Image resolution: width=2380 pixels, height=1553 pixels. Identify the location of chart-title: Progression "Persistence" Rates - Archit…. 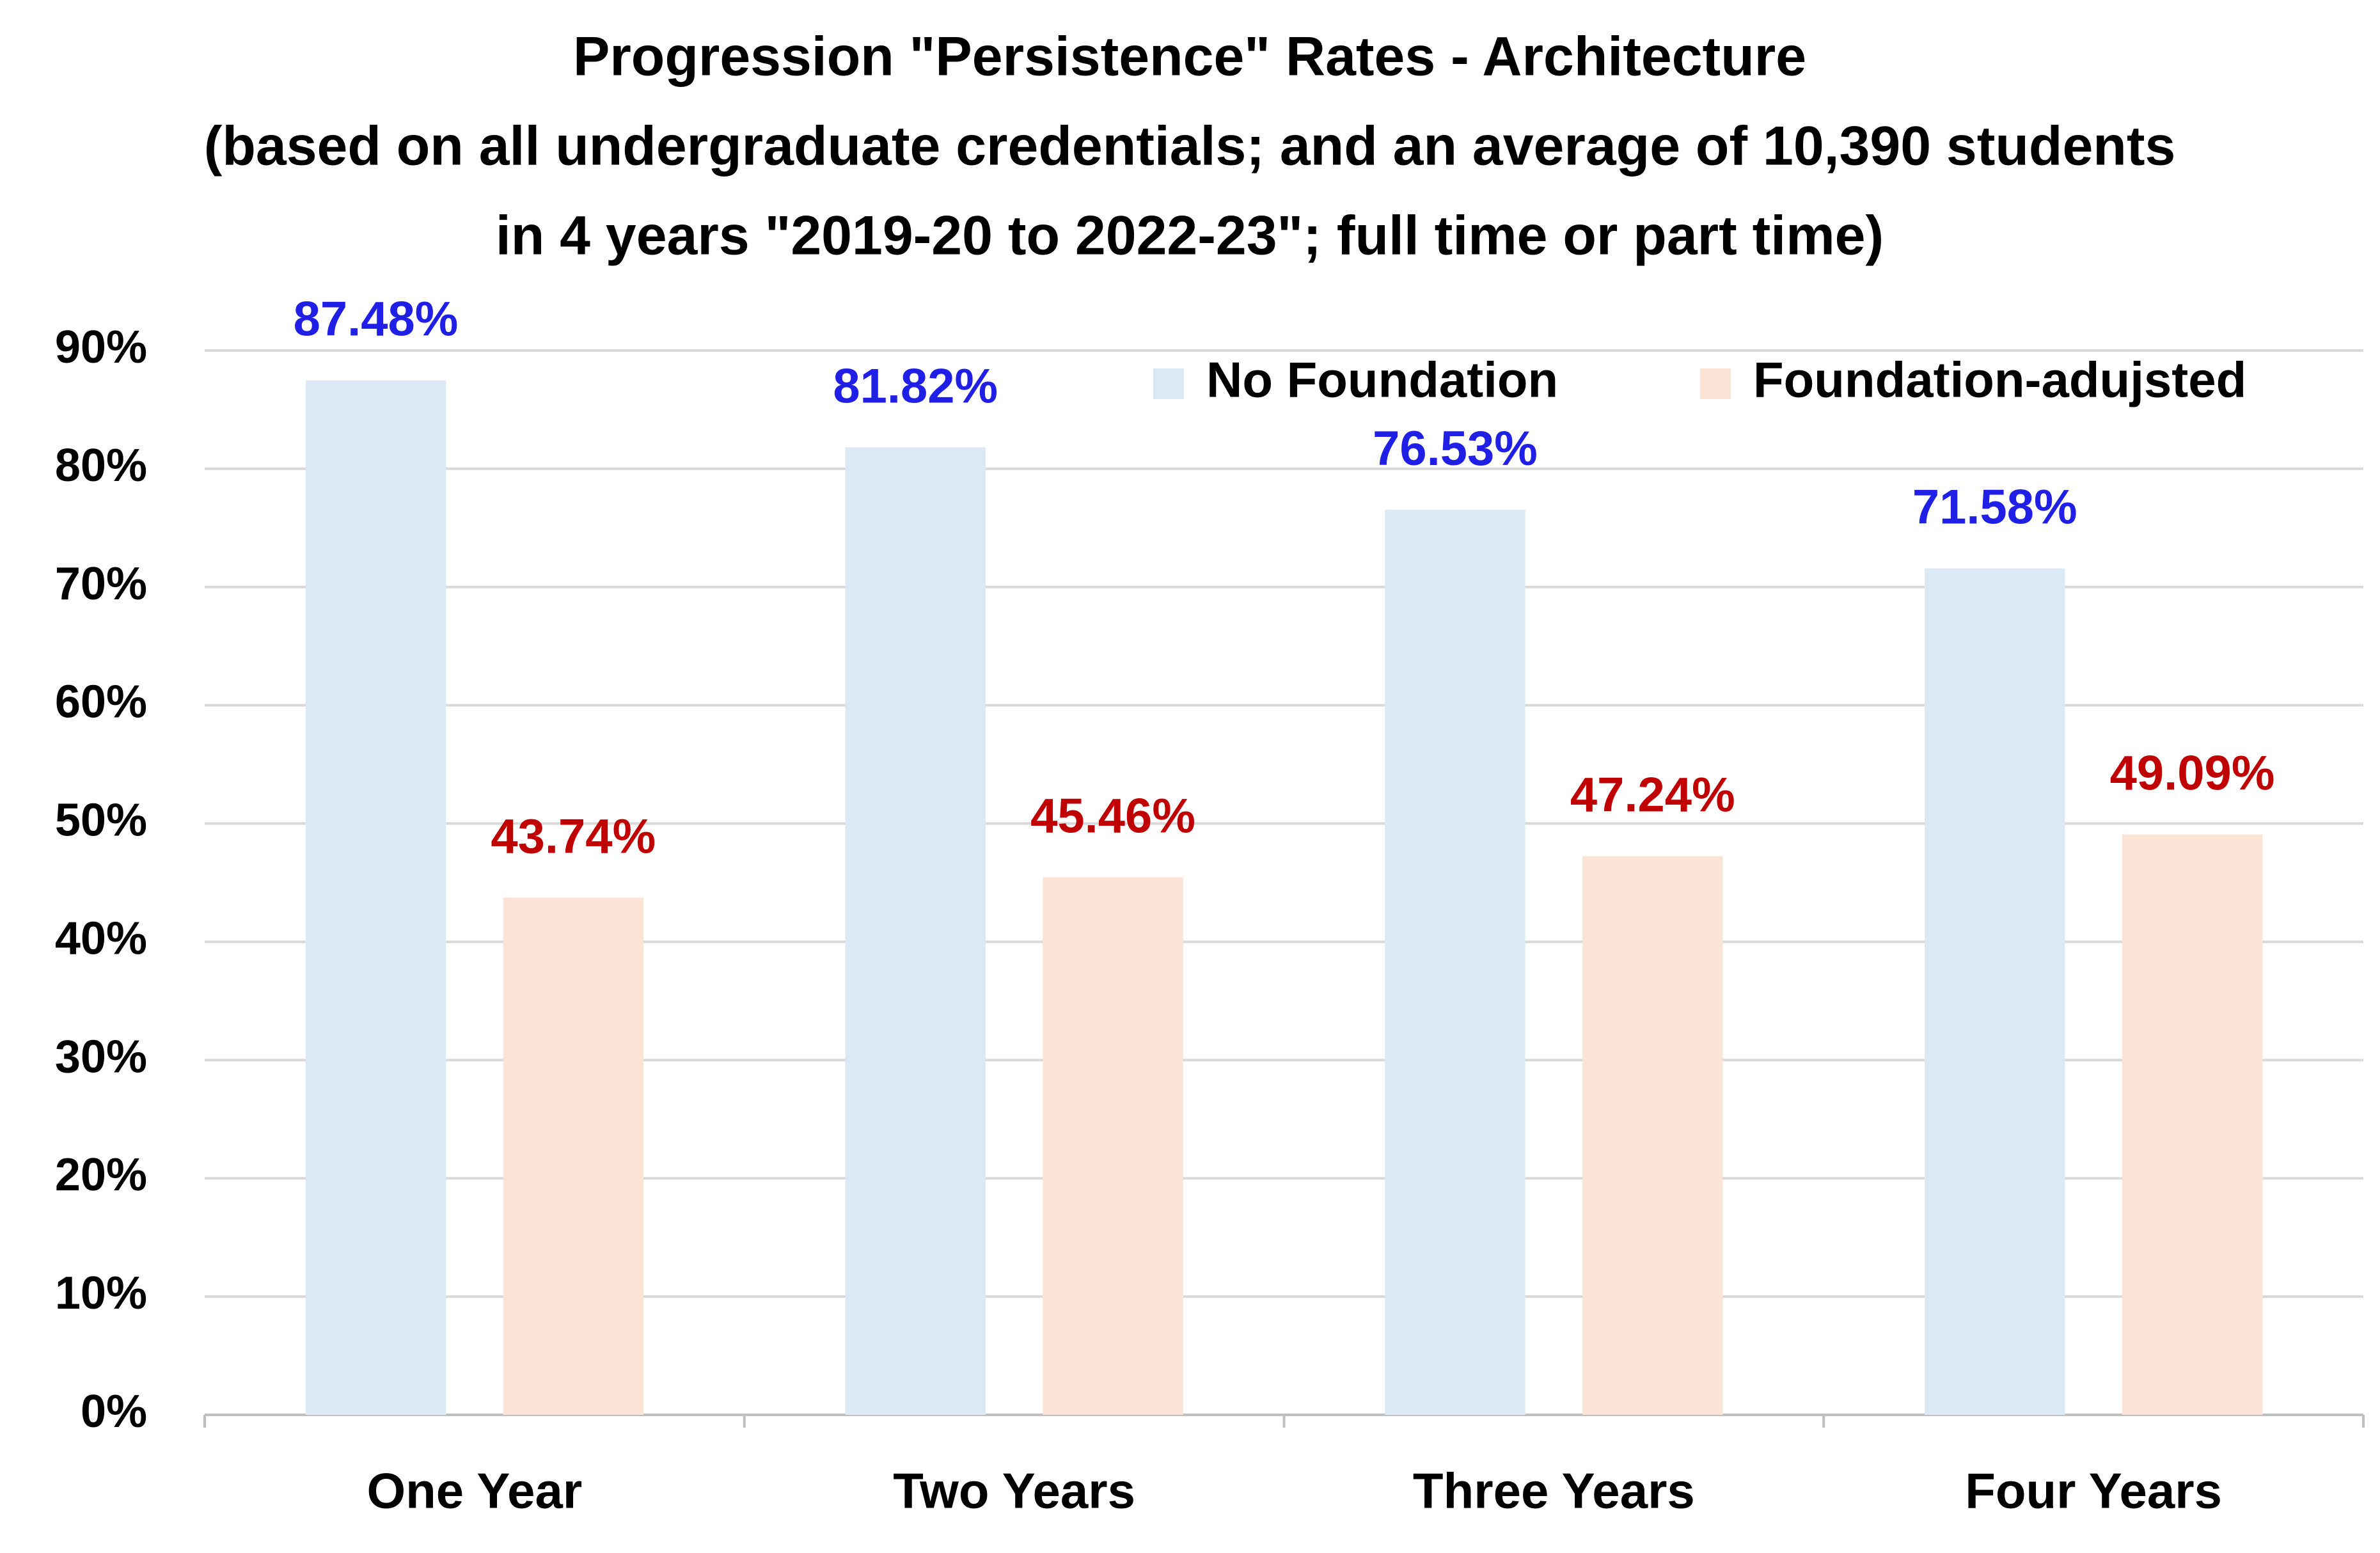
(1189, 57).